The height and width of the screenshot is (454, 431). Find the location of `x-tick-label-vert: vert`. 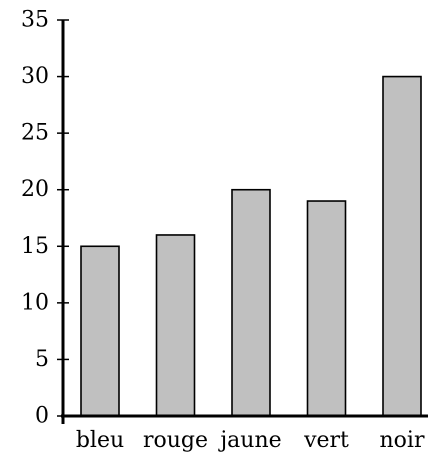

x-tick-label-vert: vert is located at coordinates (326, 440).